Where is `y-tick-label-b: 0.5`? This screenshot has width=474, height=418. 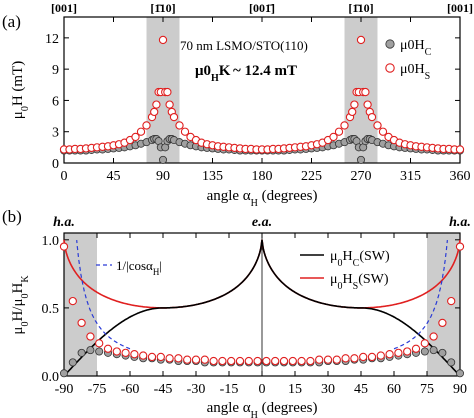
y-tick-label-b: 0.5 is located at coordinates (51, 309).